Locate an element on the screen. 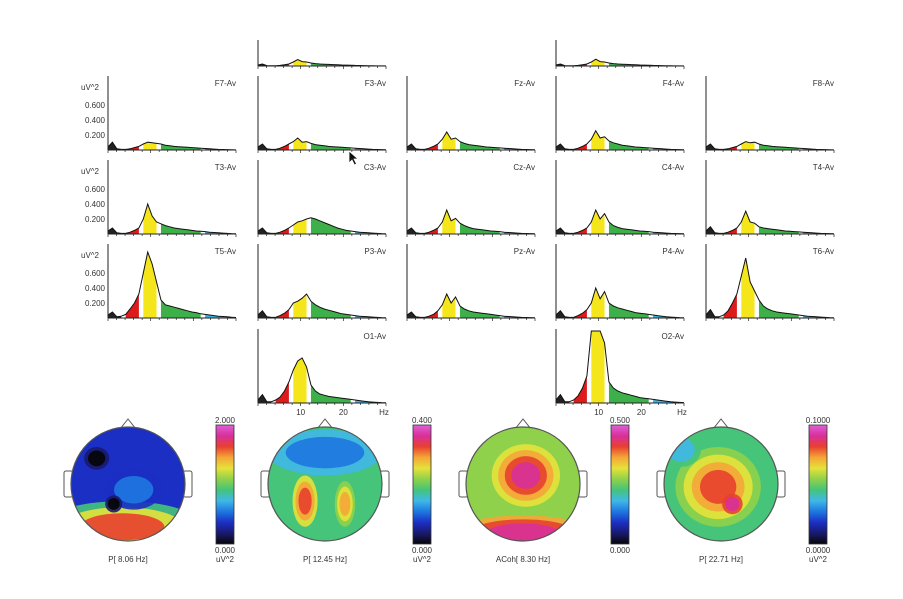 The image size is (903, 599). spectrum-panel-t5-av: T5-Av uV^2 0.200 0.400 0.600 is located at coordinates (159, 282).